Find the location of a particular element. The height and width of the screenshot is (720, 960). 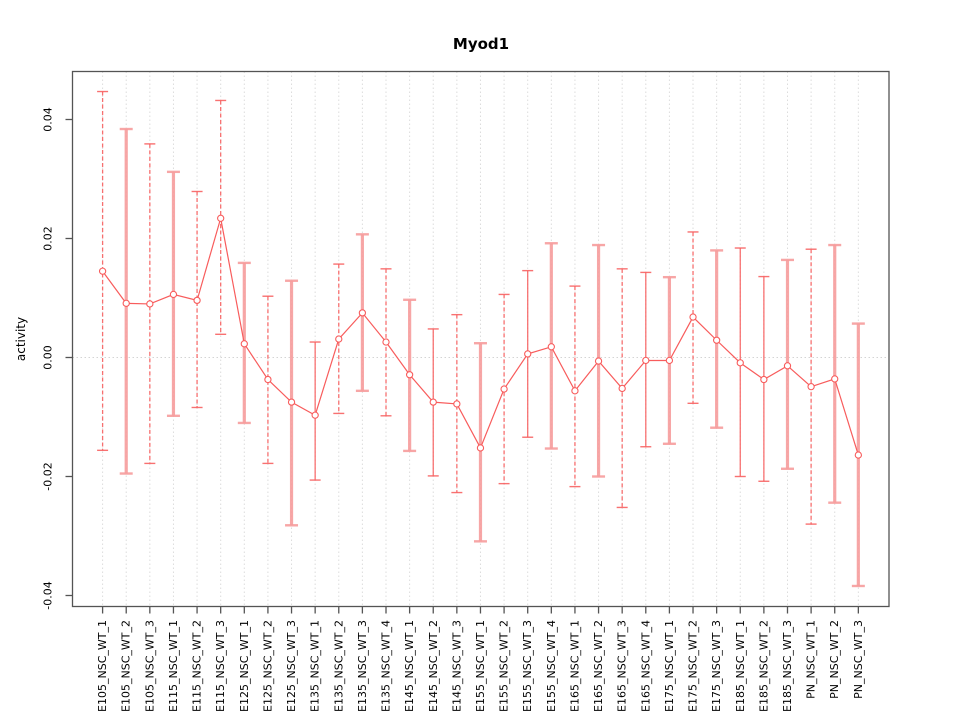

y-tick-label: -0.02 is located at coordinates (48, 476).